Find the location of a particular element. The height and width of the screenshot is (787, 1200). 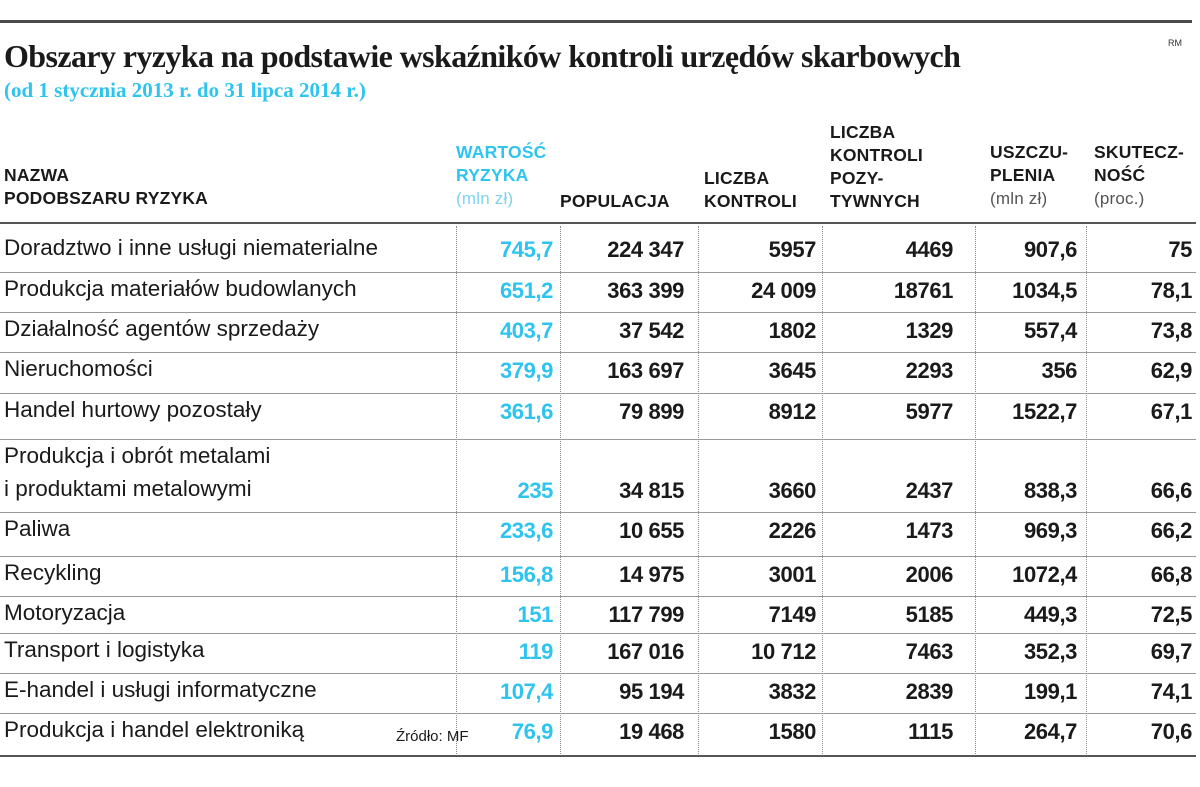

risk-value: 361,6 is located at coordinates (526, 411).